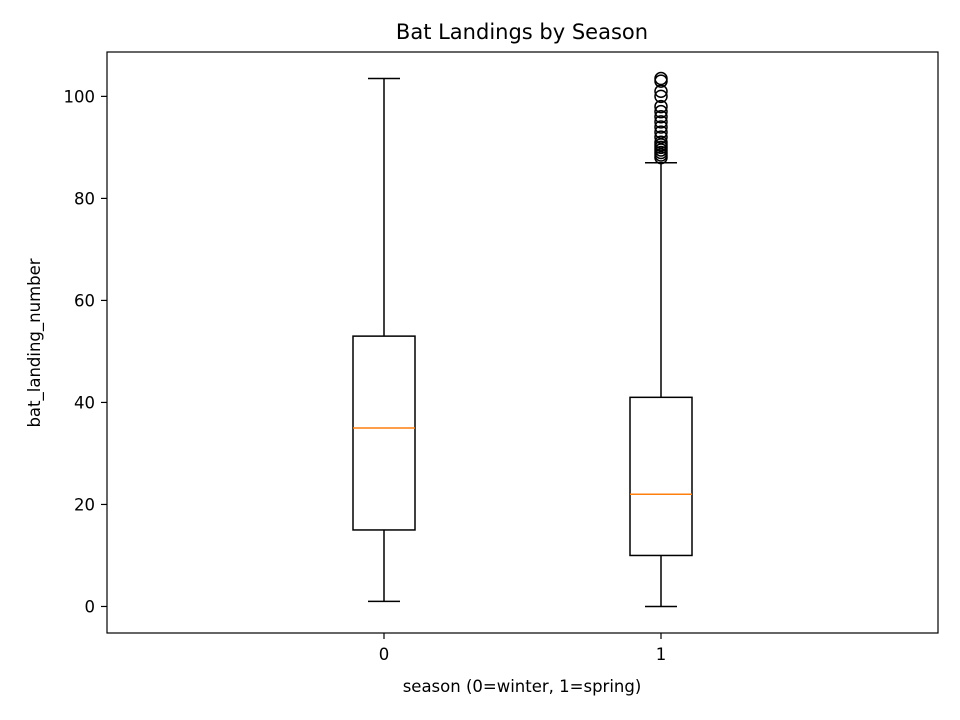 The width and height of the screenshot is (960, 720). I want to click on y-tick-label: 60, so click(84, 300).